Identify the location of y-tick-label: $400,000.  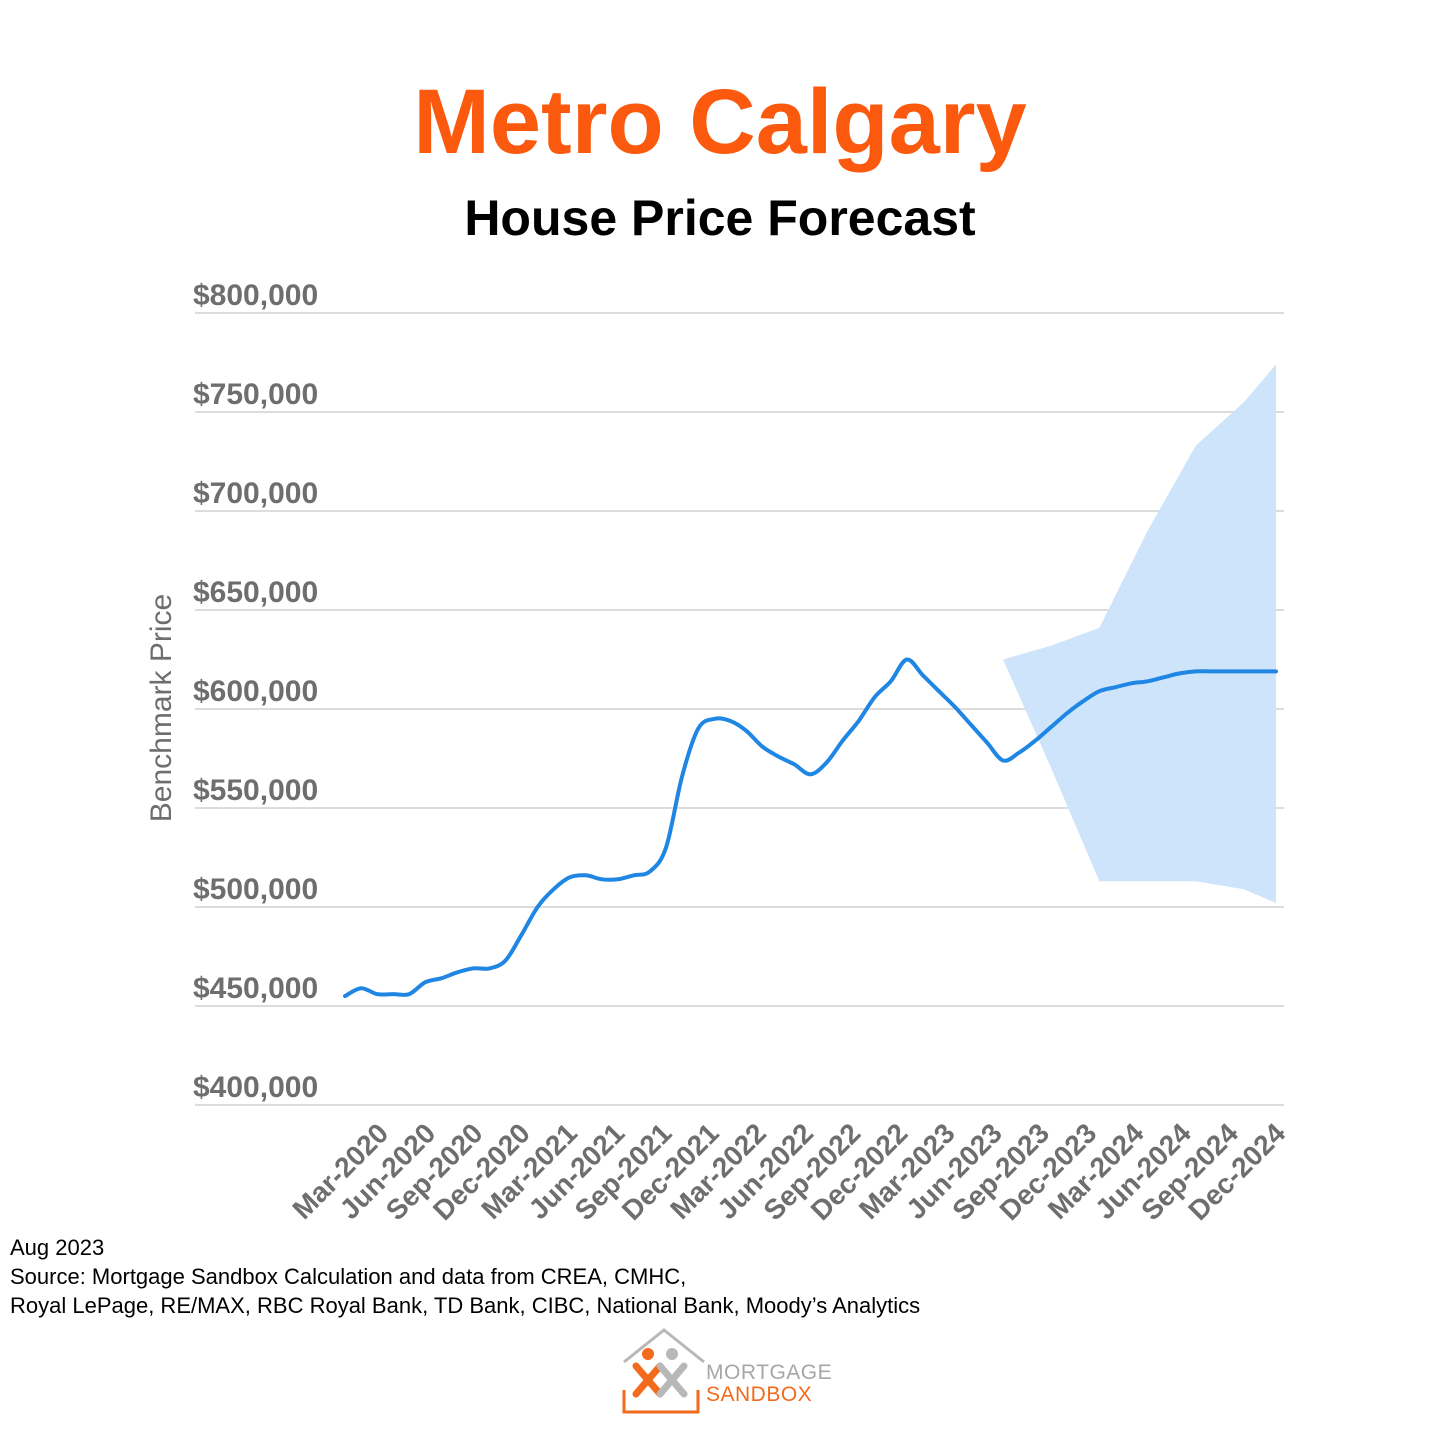
(255, 1087).